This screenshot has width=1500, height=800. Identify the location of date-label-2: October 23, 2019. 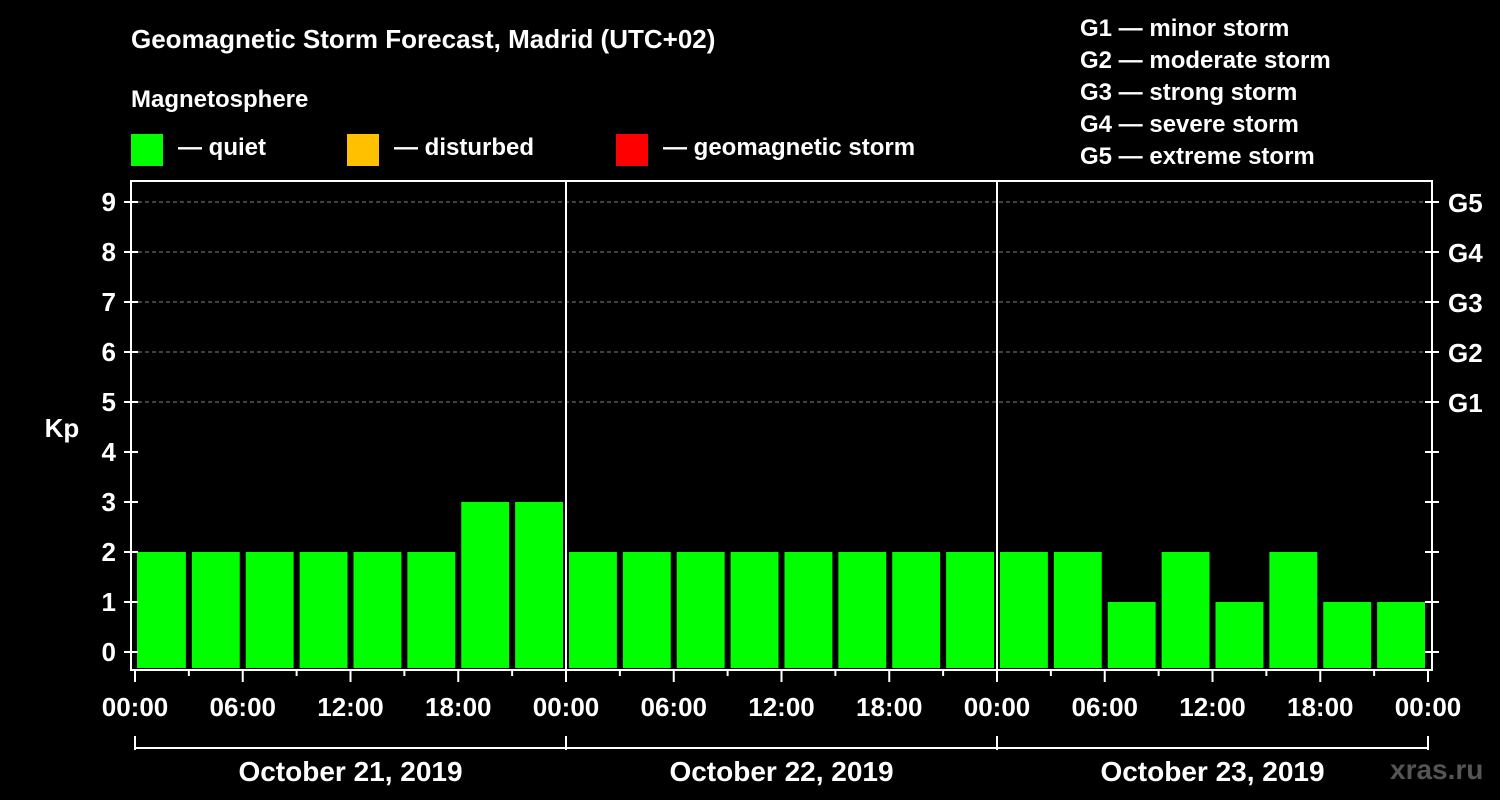
(1212, 771).